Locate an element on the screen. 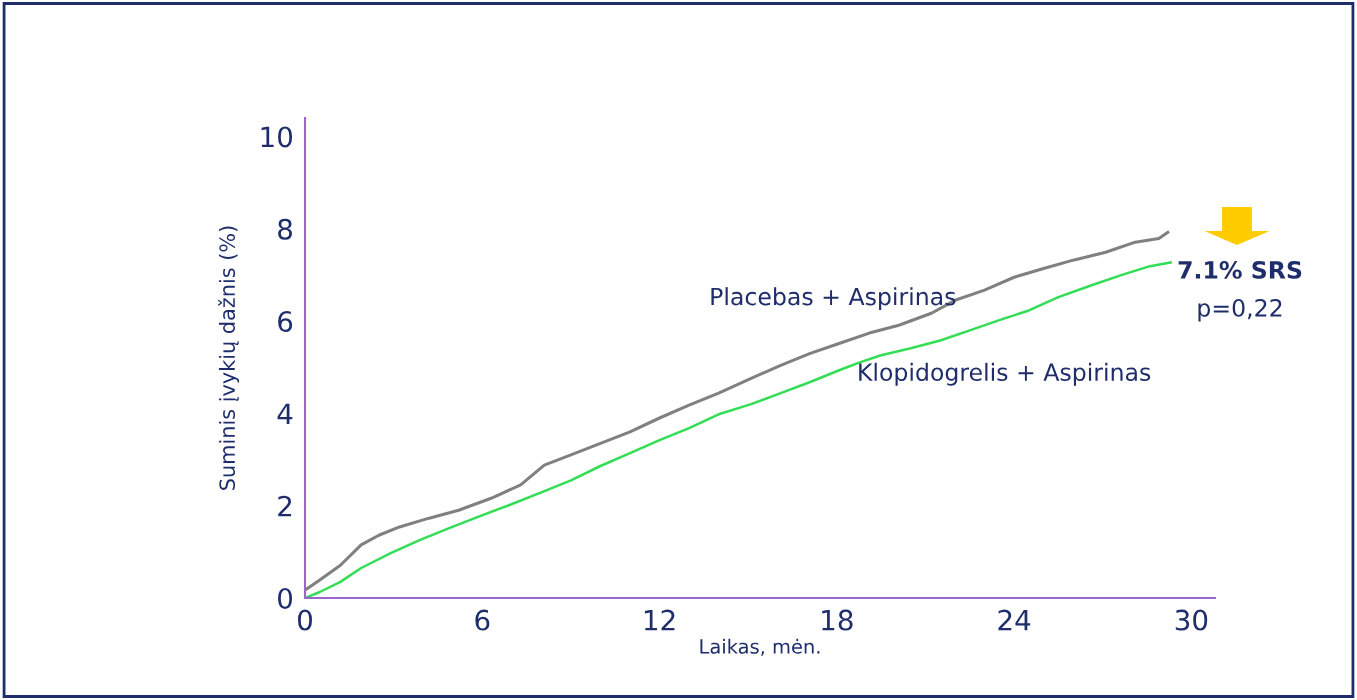  x-axis-title: Laikas, mėn. is located at coordinates (760, 647).